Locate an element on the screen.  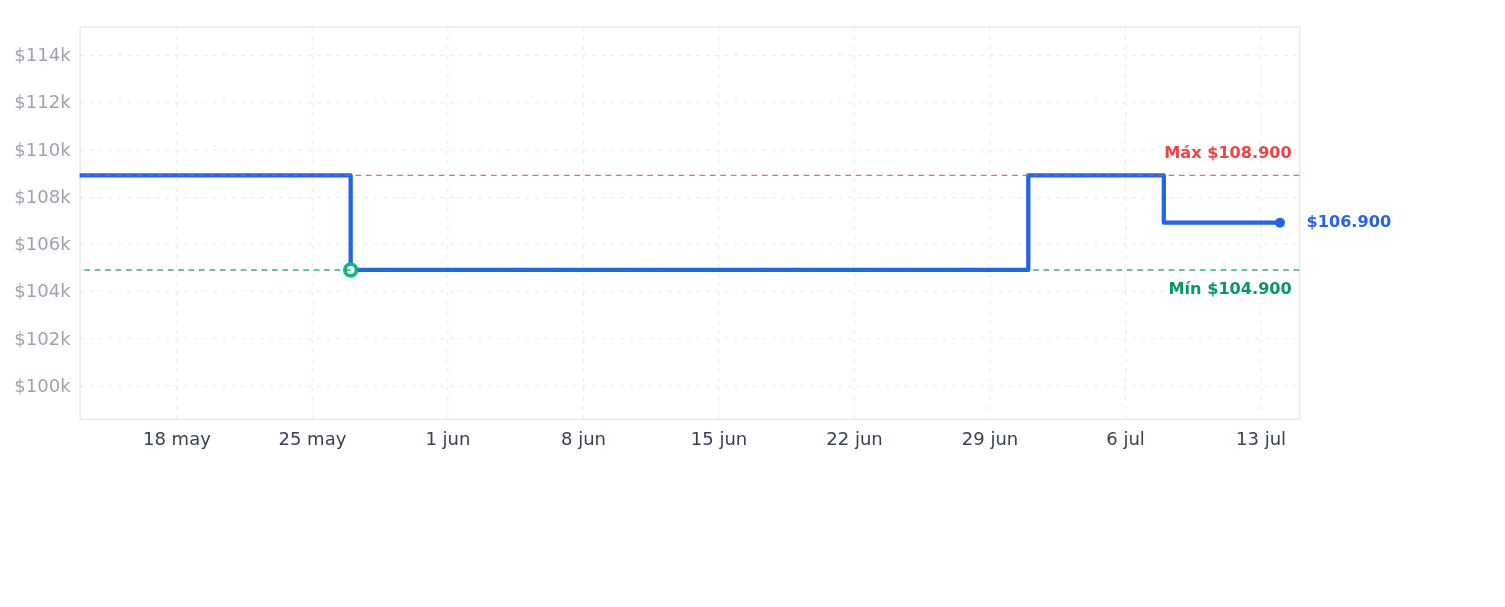
y-tick-label: $110k is located at coordinates (43, 149).